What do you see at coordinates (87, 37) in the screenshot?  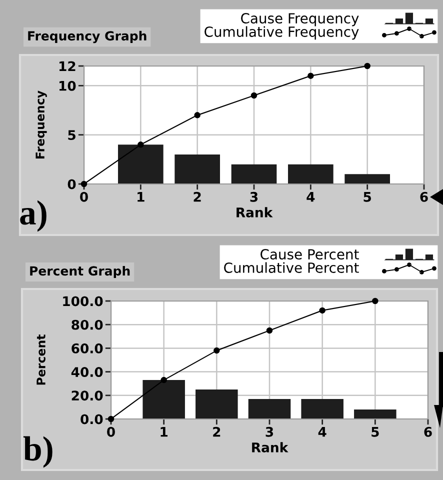 I see `chart-title: Frequency Graph` at bounding box center [87, 37].